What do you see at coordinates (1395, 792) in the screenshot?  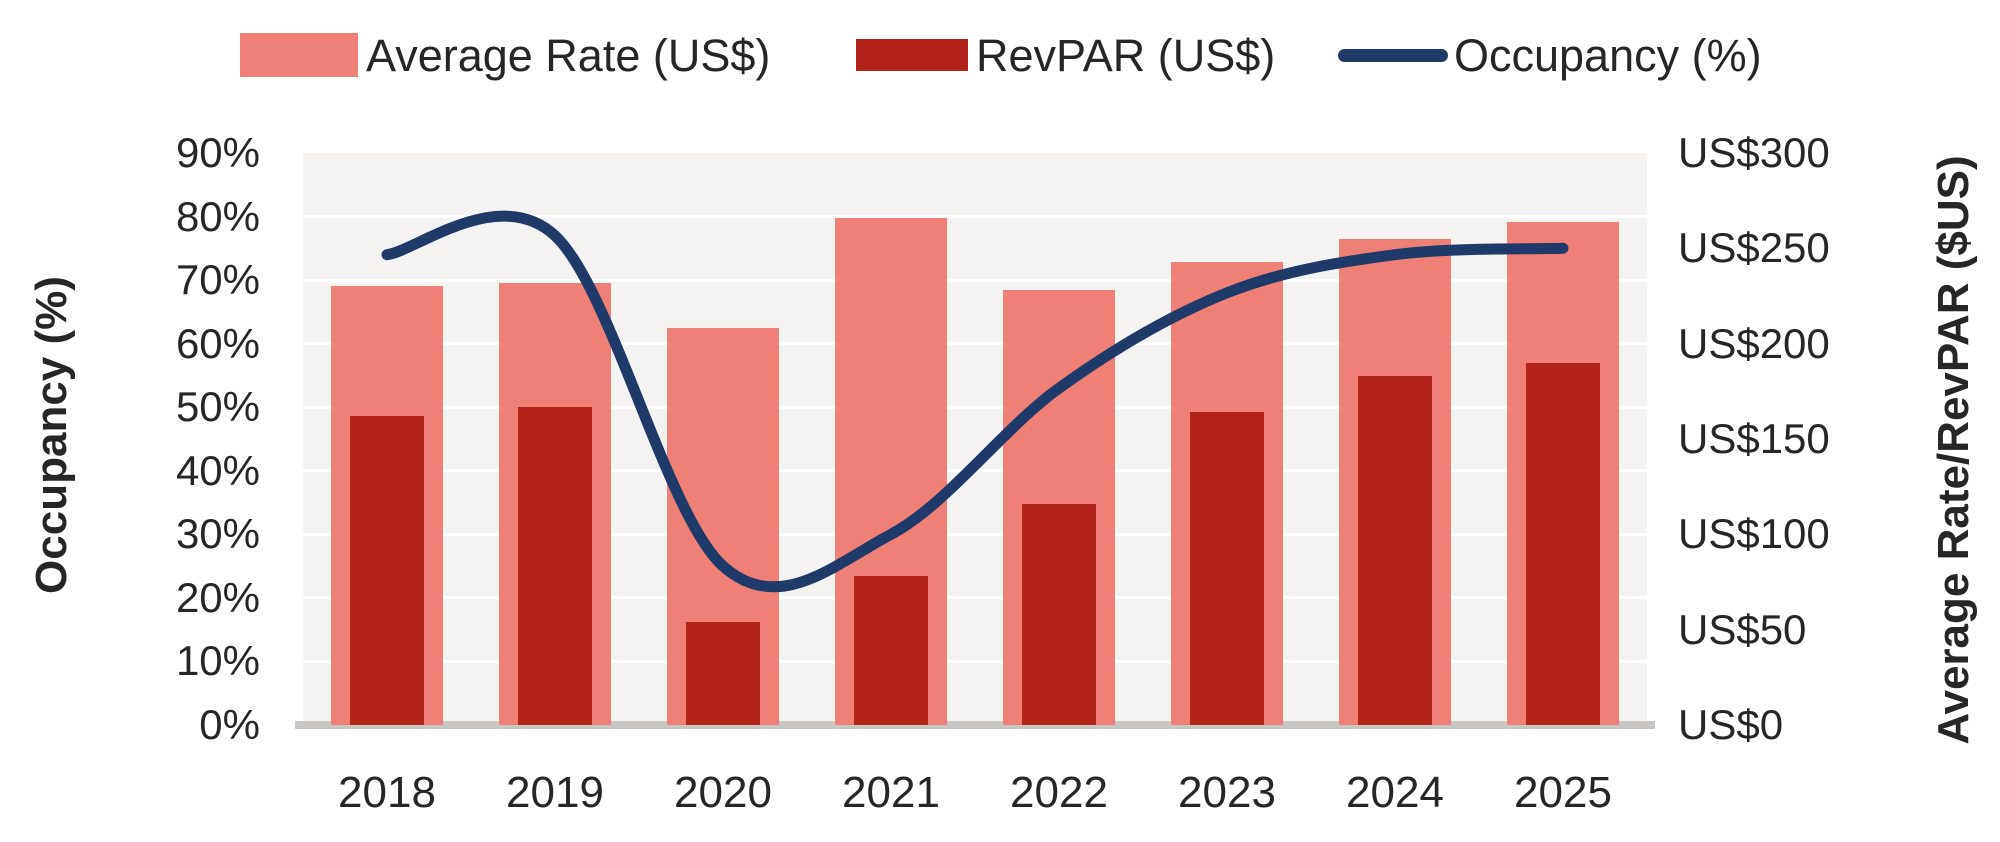 I see `x-tick-2024: 2024` at bounding box center [1395, 792].